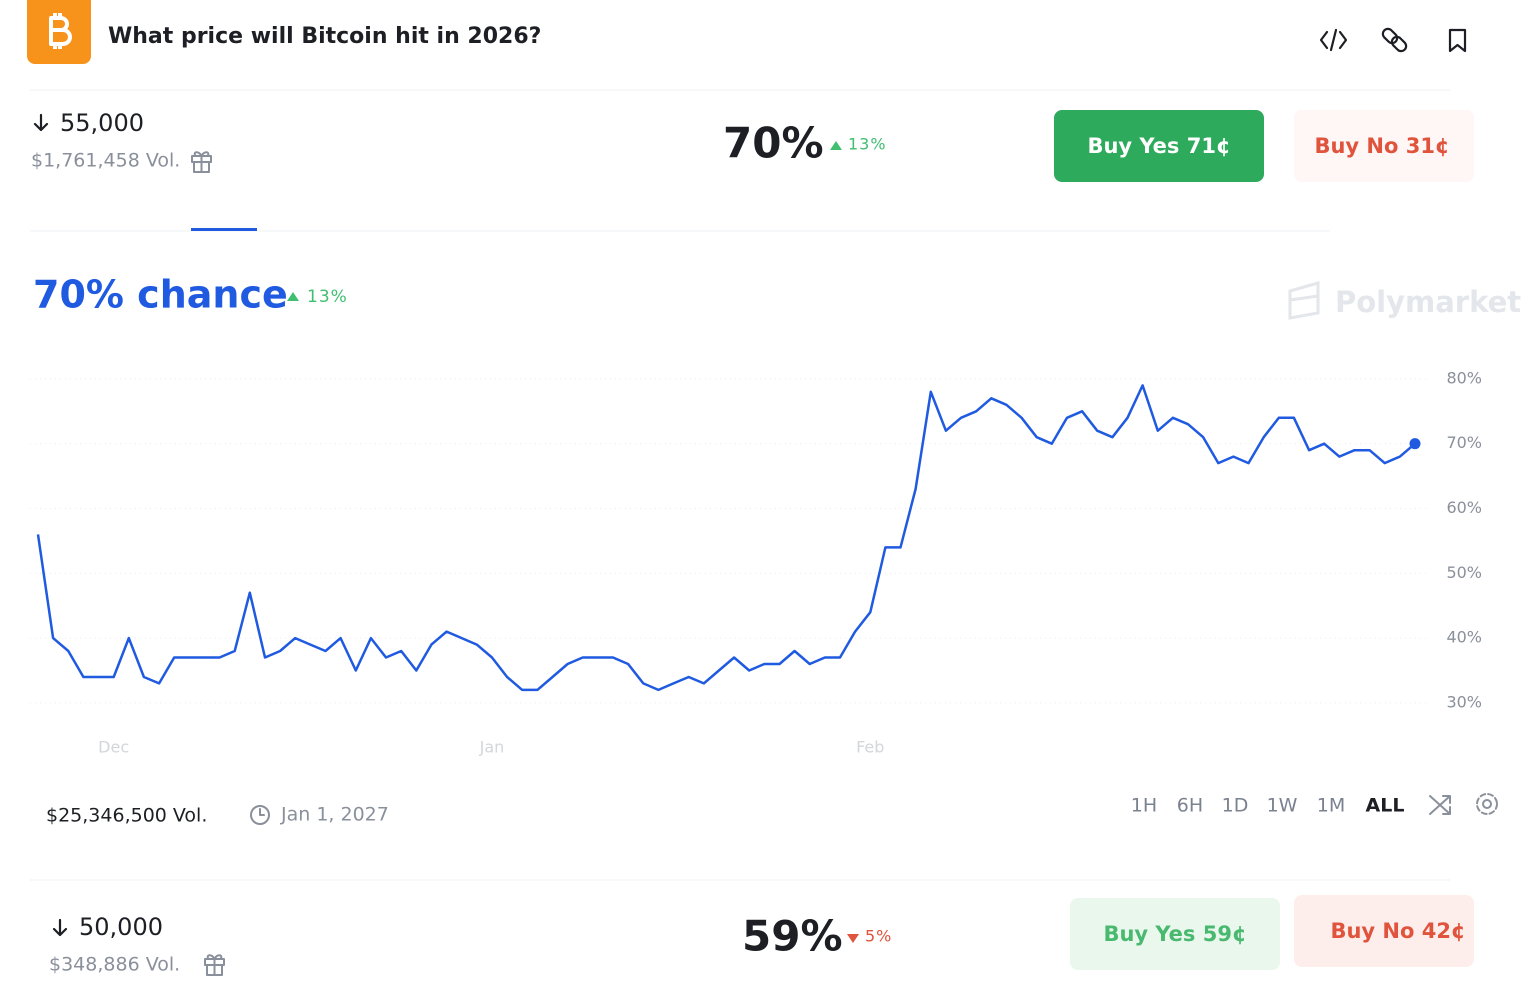 The height and width of the screenshot is (1005, 1536). I want to click on y-tick-label: 30%, so click(1464, 701).